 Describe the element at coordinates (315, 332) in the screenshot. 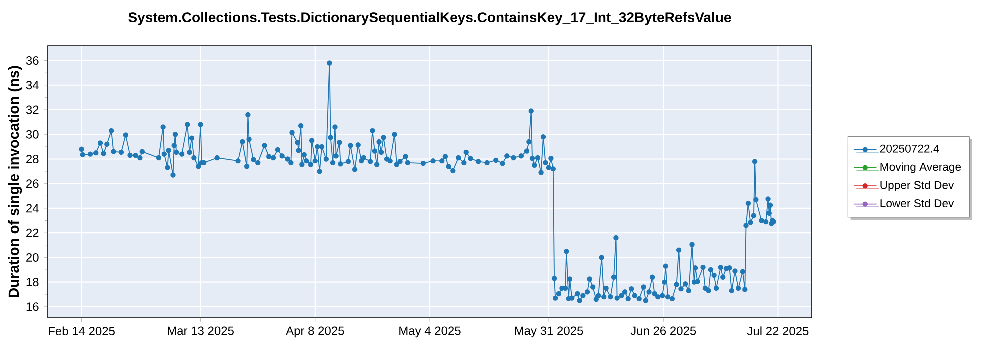

I see `x-tick-label: Apr 8 2025` at that location.